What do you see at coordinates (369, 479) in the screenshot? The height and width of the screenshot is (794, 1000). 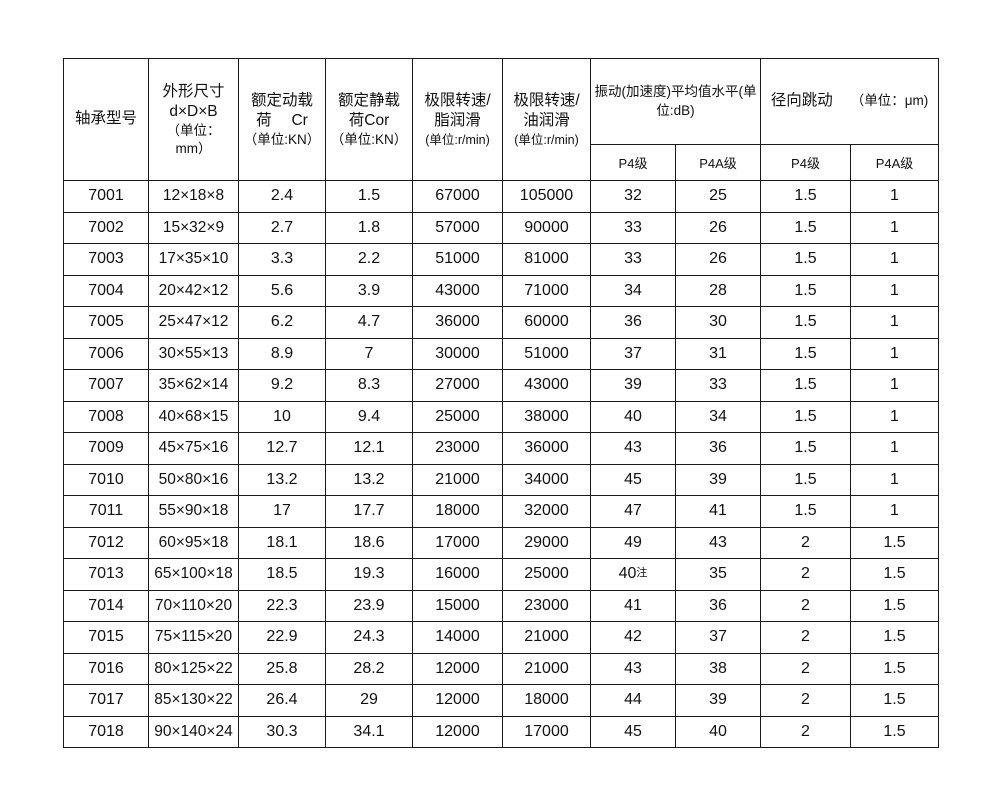 I see `cell-static-load: 13.2` at bounding box center [369, 479].